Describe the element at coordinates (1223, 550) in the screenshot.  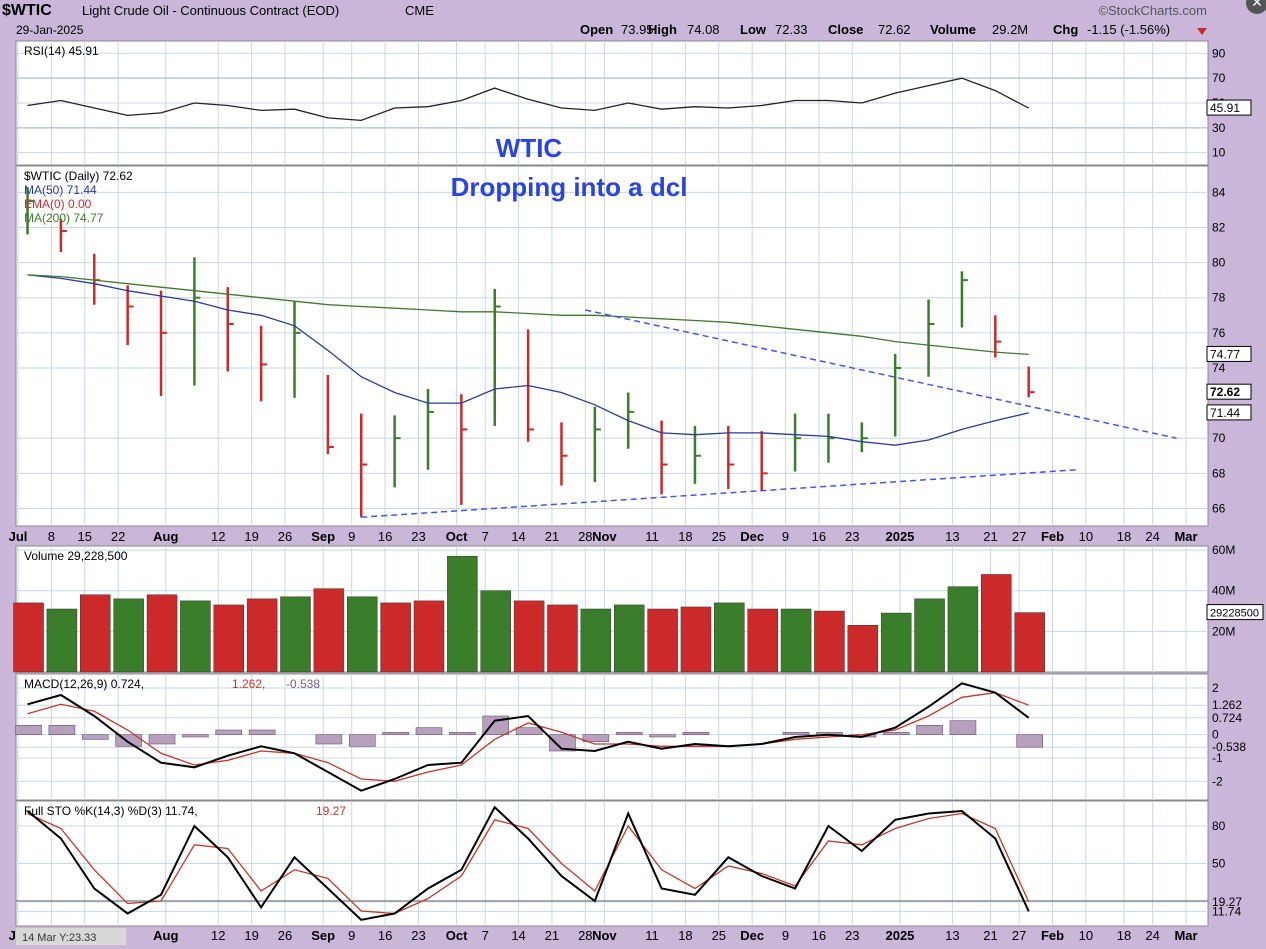
I see `tick-label-volume: 60M` at that location.